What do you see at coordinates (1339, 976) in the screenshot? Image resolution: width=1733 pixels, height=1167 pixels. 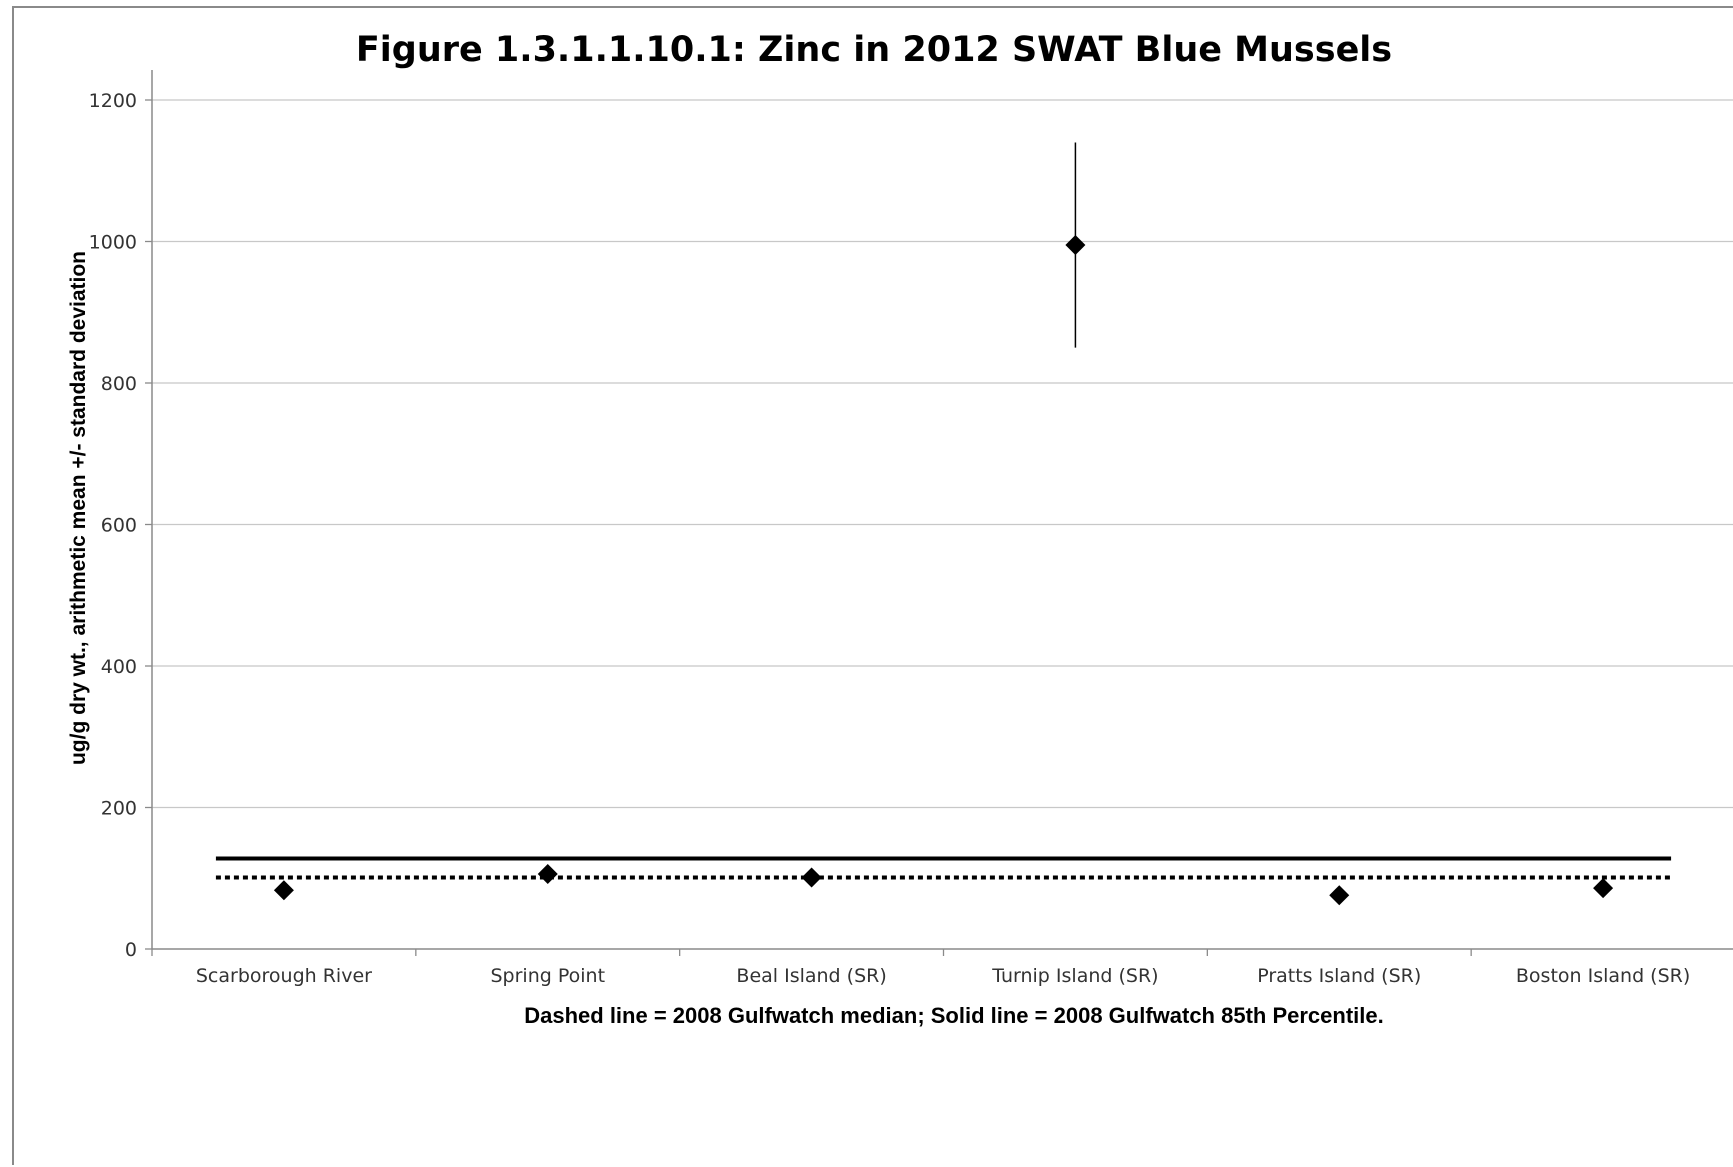 I see `x-tick-label: Pratts Island (SR)` at bounding box center [1339, 976].